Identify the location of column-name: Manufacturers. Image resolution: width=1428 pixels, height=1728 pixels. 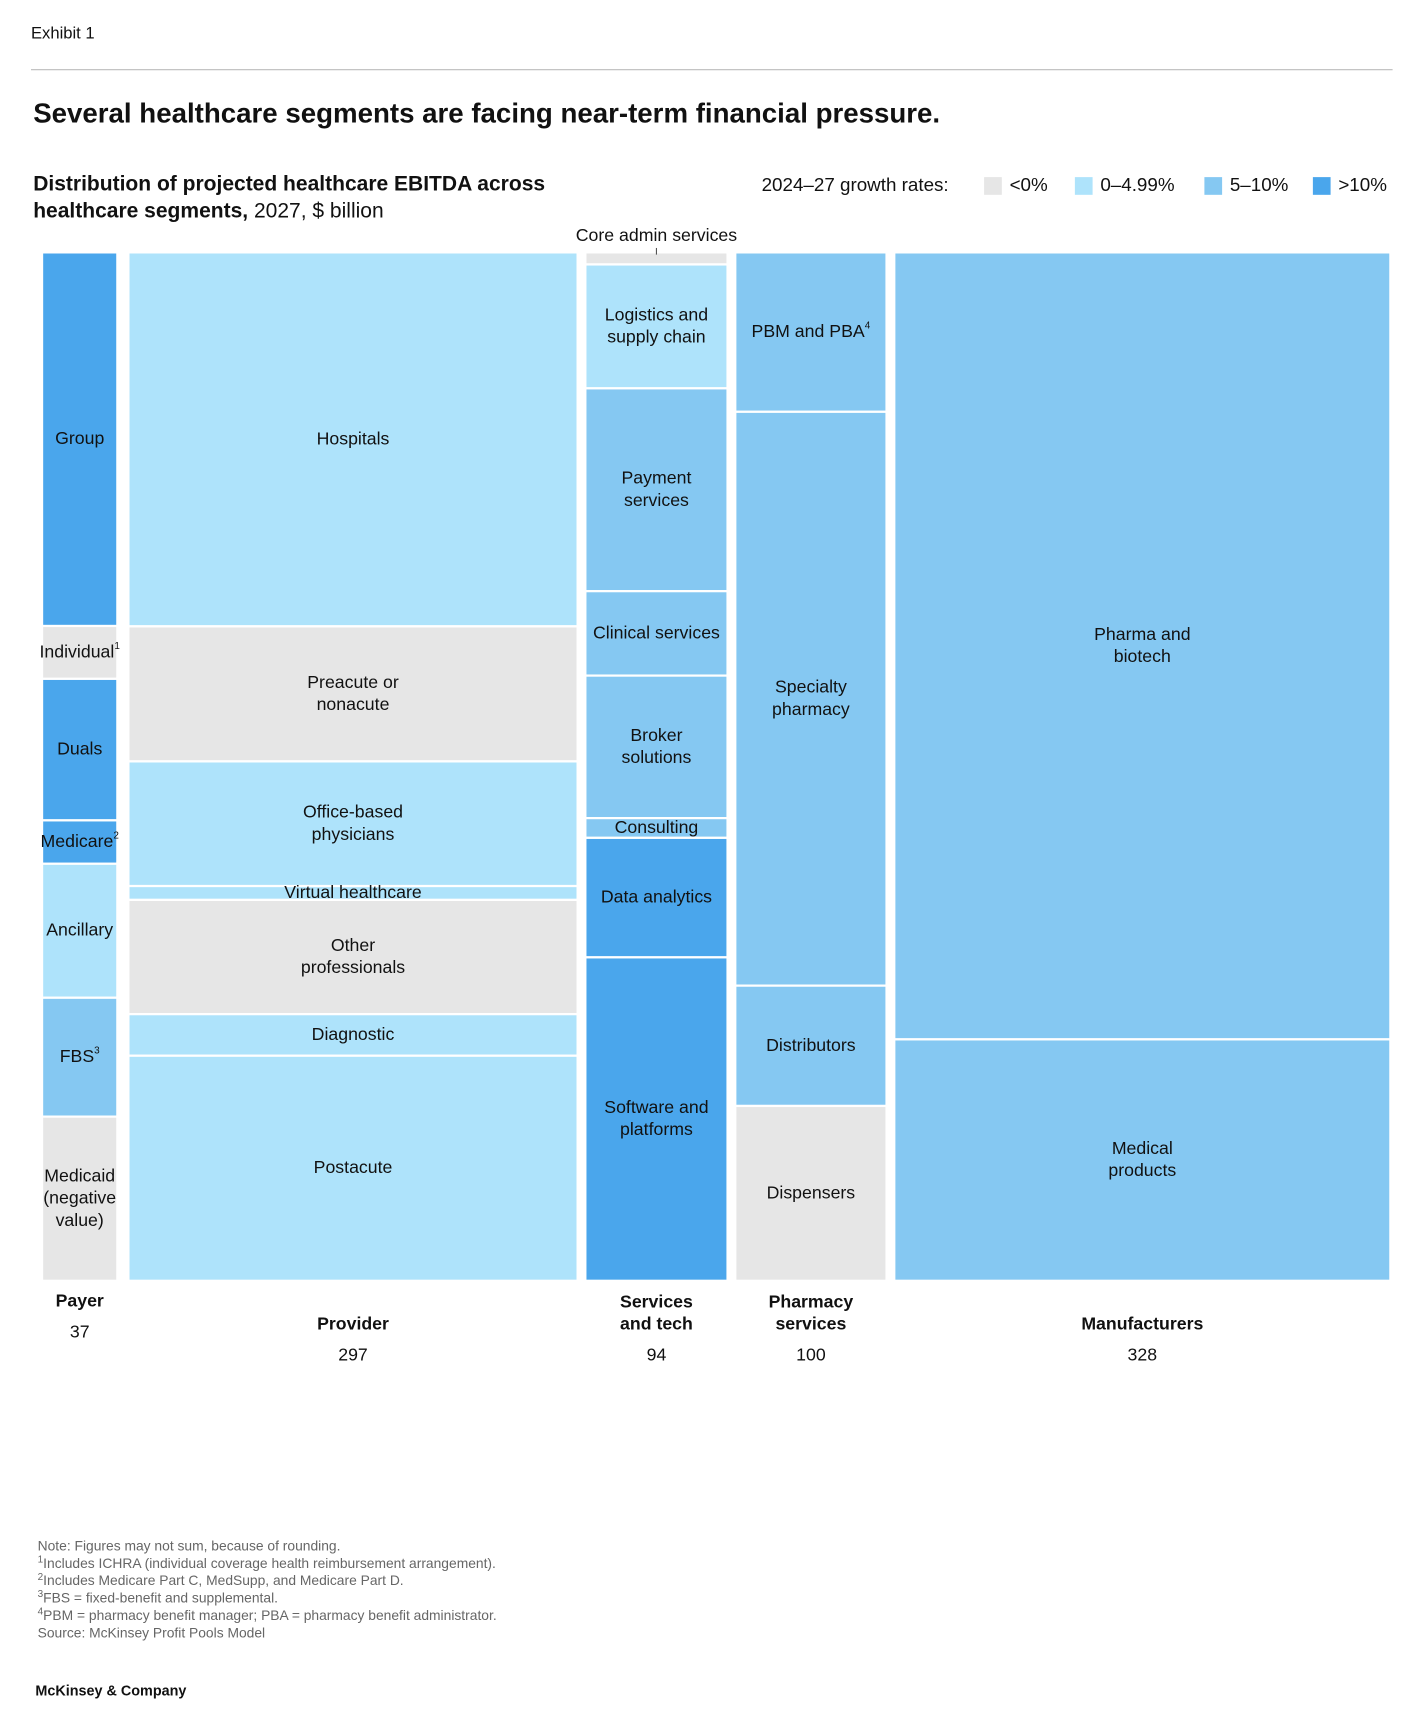
(1142, 1324).